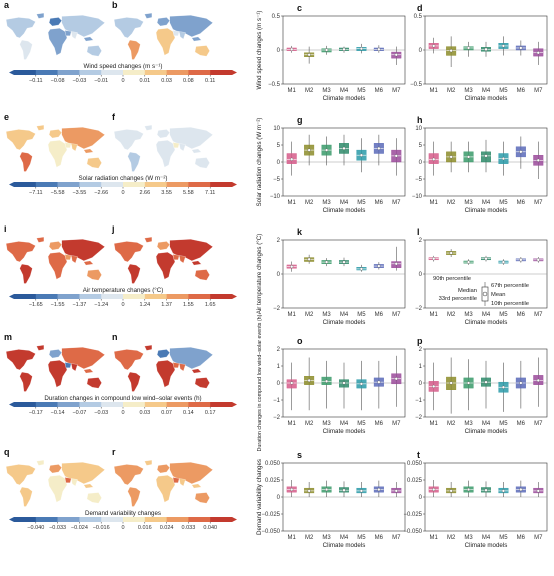 The image size is (554, 576). I want to click on colorbar-tick-label: −0.08, so click(58, 81).